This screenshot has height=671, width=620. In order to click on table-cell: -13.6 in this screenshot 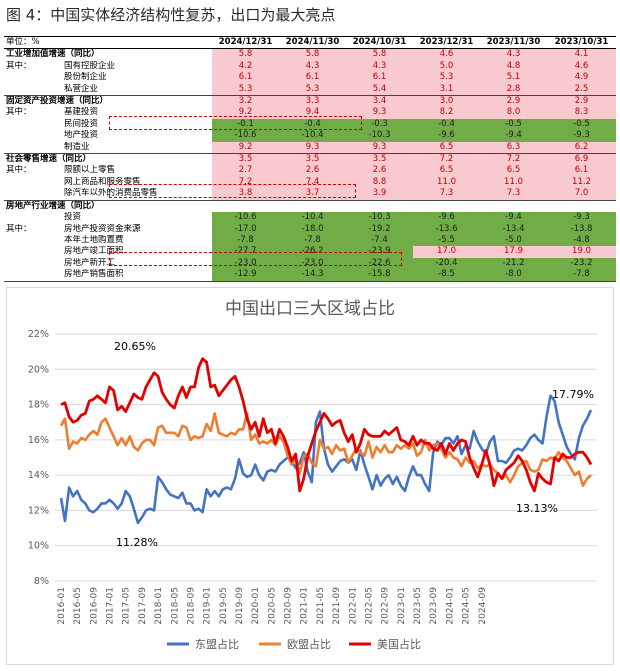, I will do `click(447, 229)`.